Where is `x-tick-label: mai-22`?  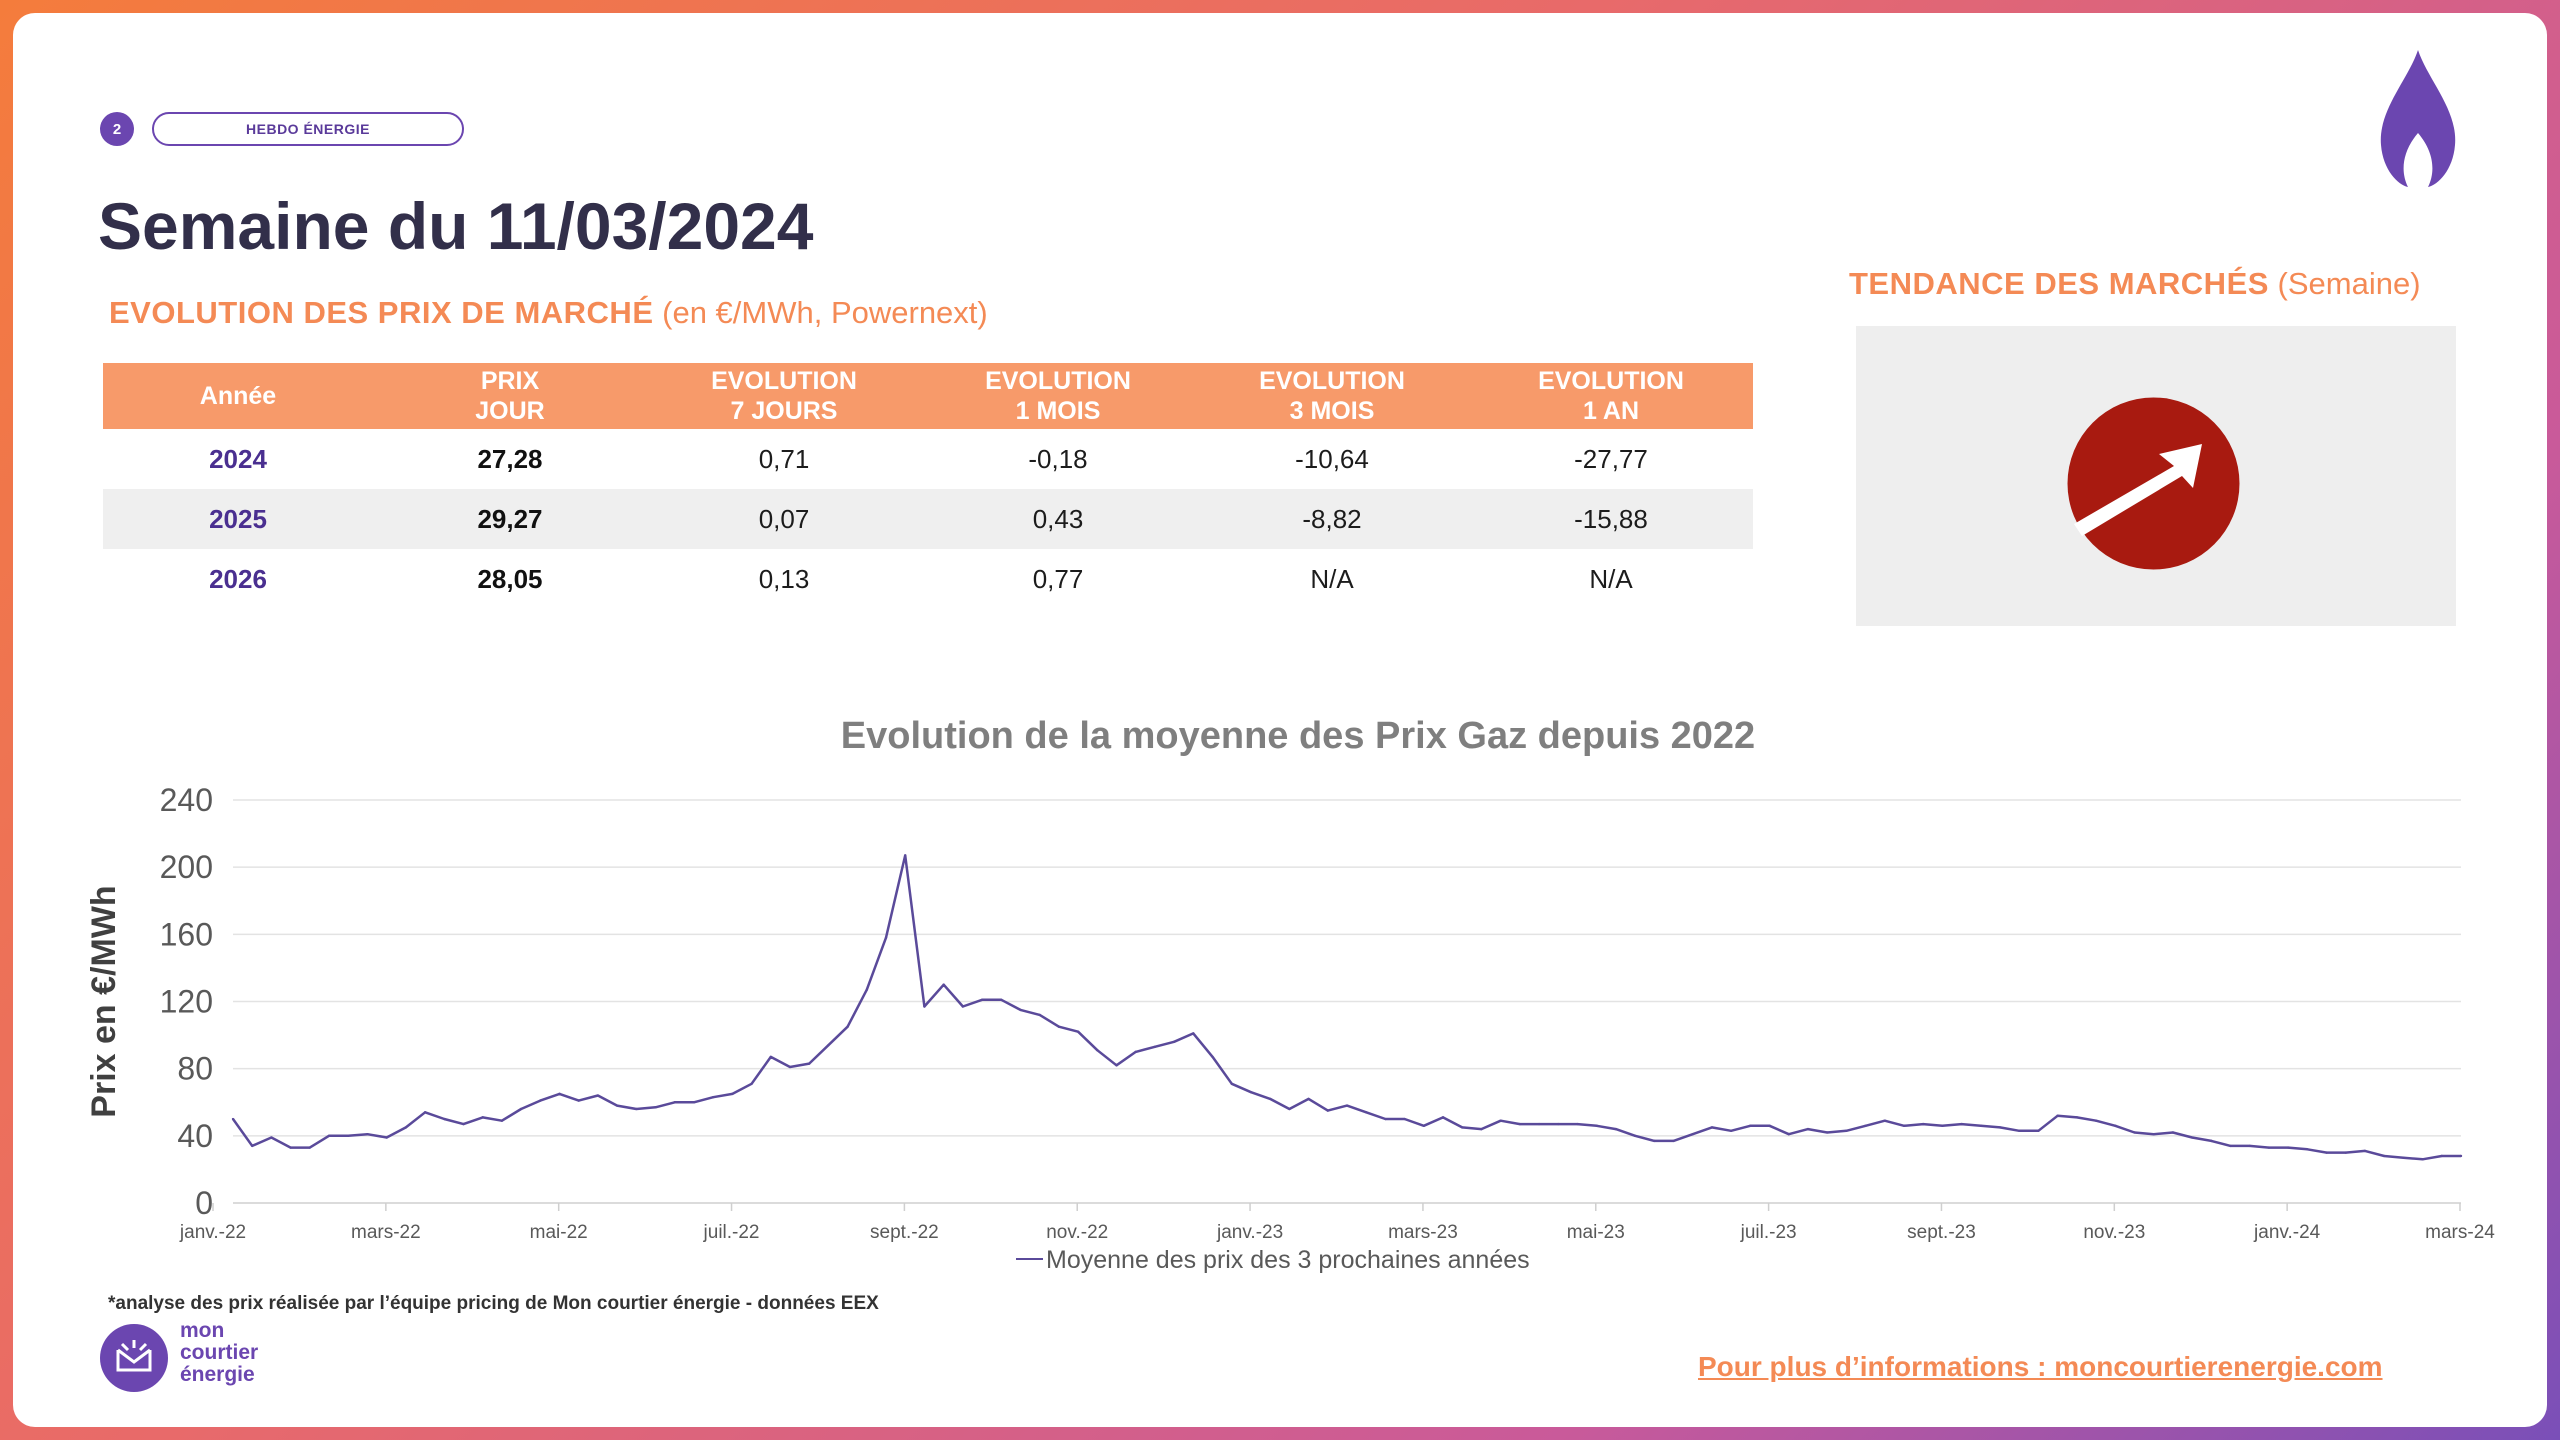
x-tick-label: mai-22 is located at coordinates (559, 1232).